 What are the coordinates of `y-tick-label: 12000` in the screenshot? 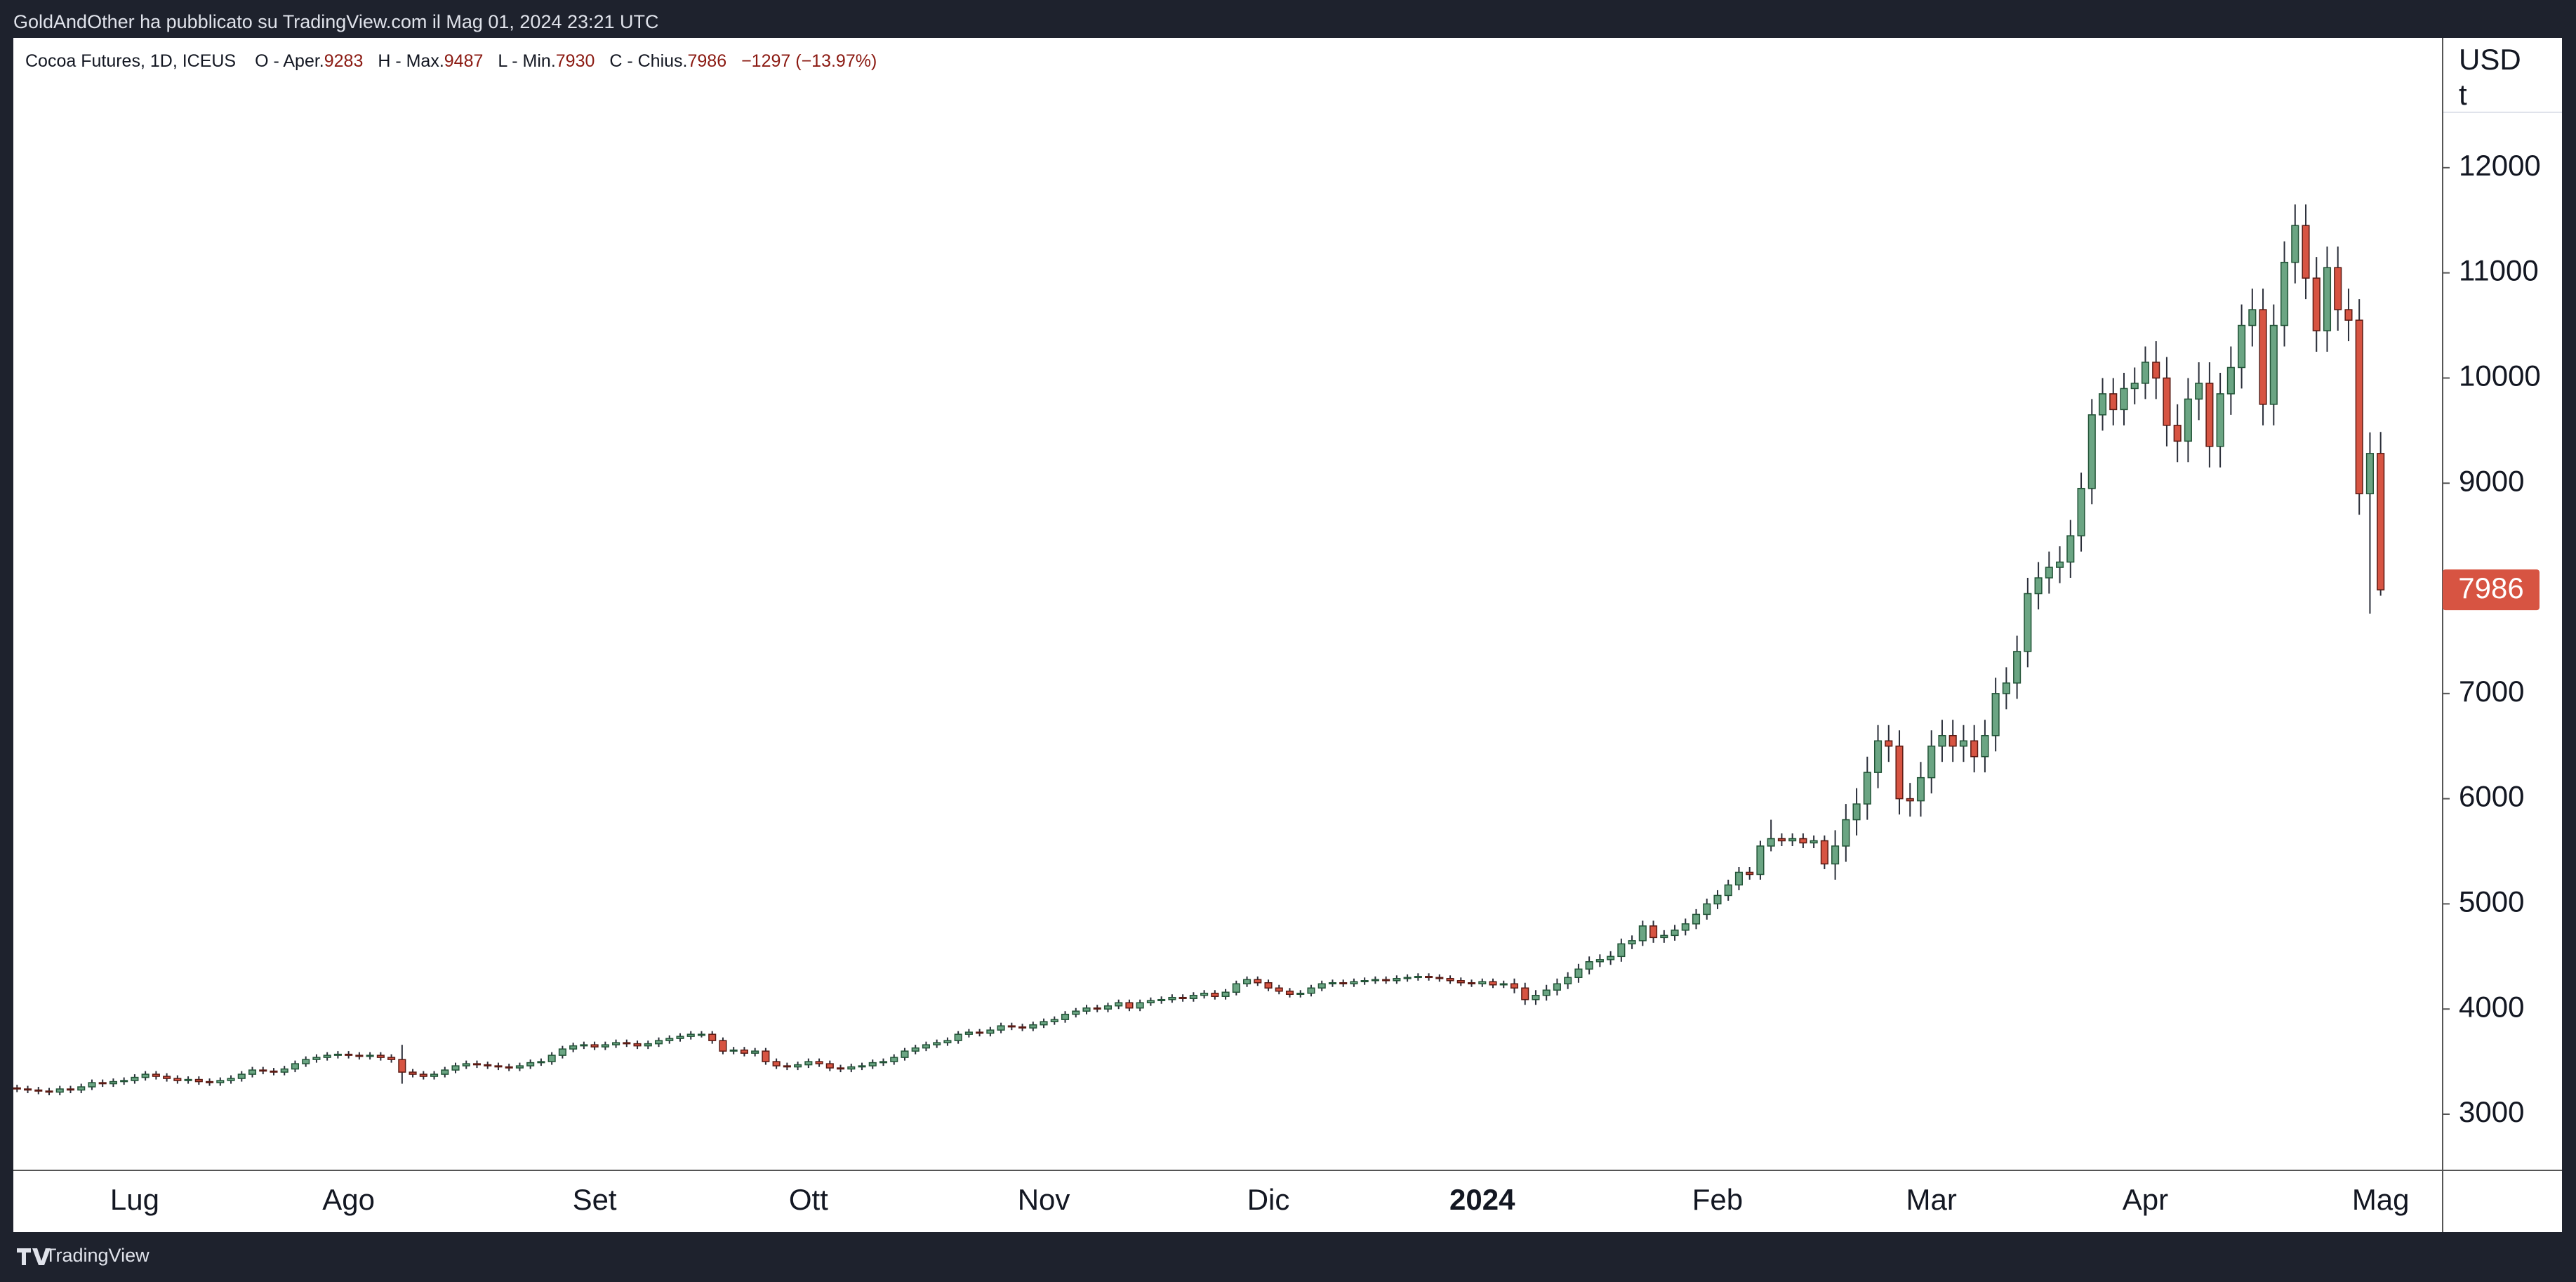 It's located at (2500, 165).